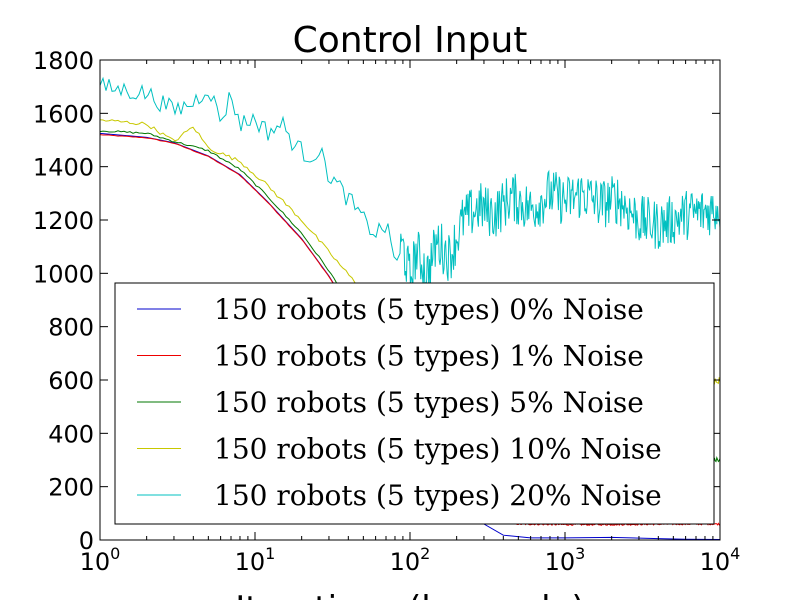  Describe the element at coordinates (63, 274) in the screenshot. I see `y-tick-label: 1000` at that location.